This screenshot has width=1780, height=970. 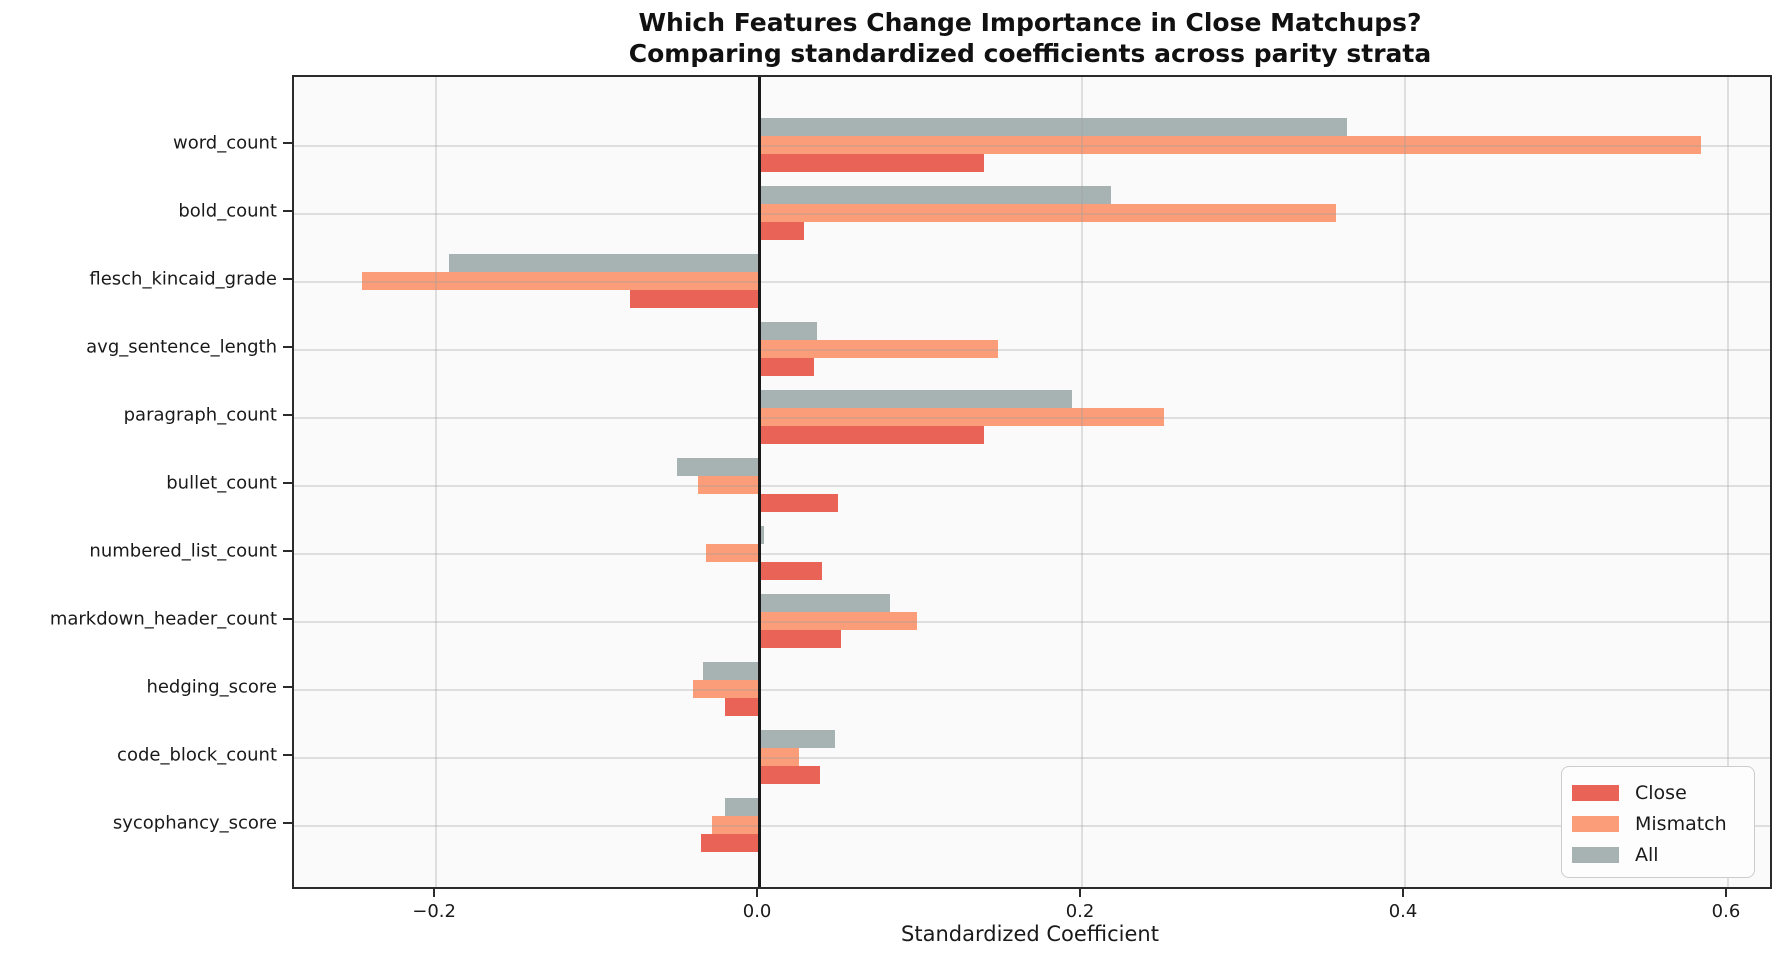 What do you see at coordinates (434, 911) in the screenshot?
I see `x-tick-label: −0.2` at bounding box center [434, 911].